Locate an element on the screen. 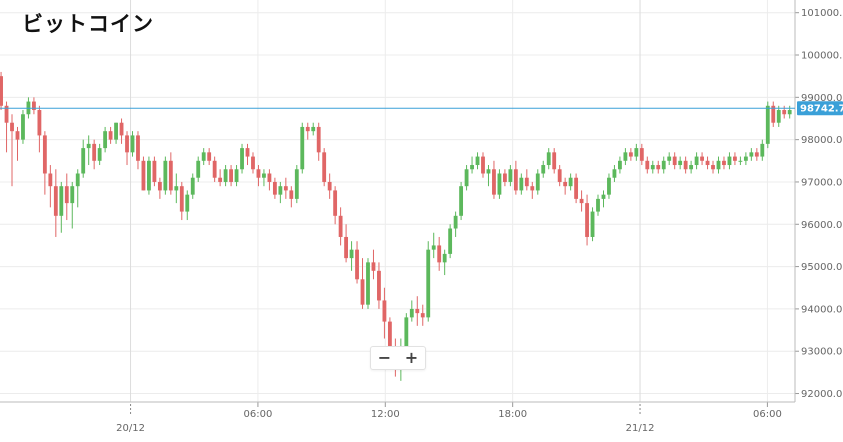 Image resolution: width=843 pixels, height=442 pixels. zoom-in-button: + is located at coordinates (411, 357).